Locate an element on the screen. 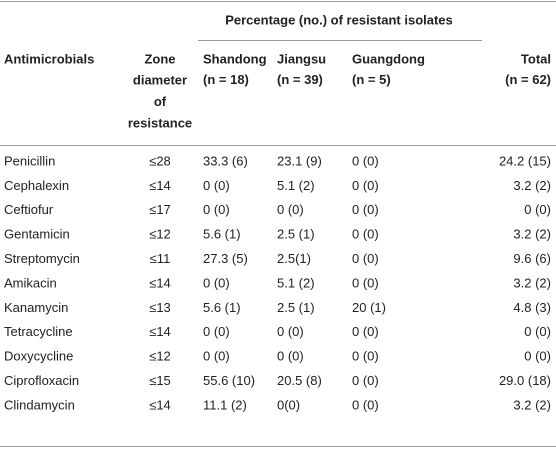 The width and height of the screenshot is (556, 455). row-label: Penicillin is located at coordinates (29, 160).